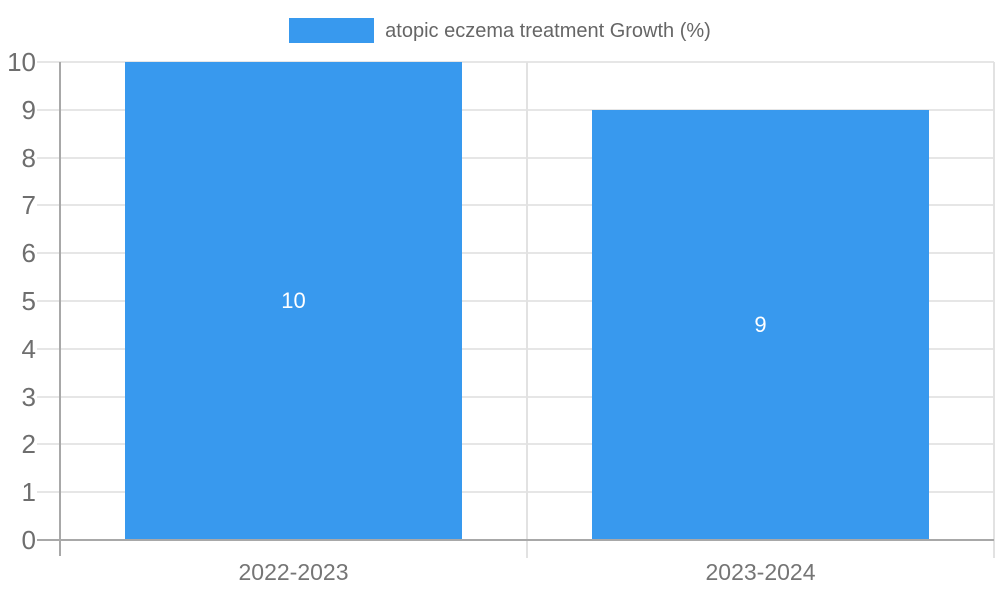 The height and width of the screenshot is (600, 1000). What do you see at coordinates (28, 157) in the screenshot?
I see `y-tick-label: 8` at bounding box center [28, 157].